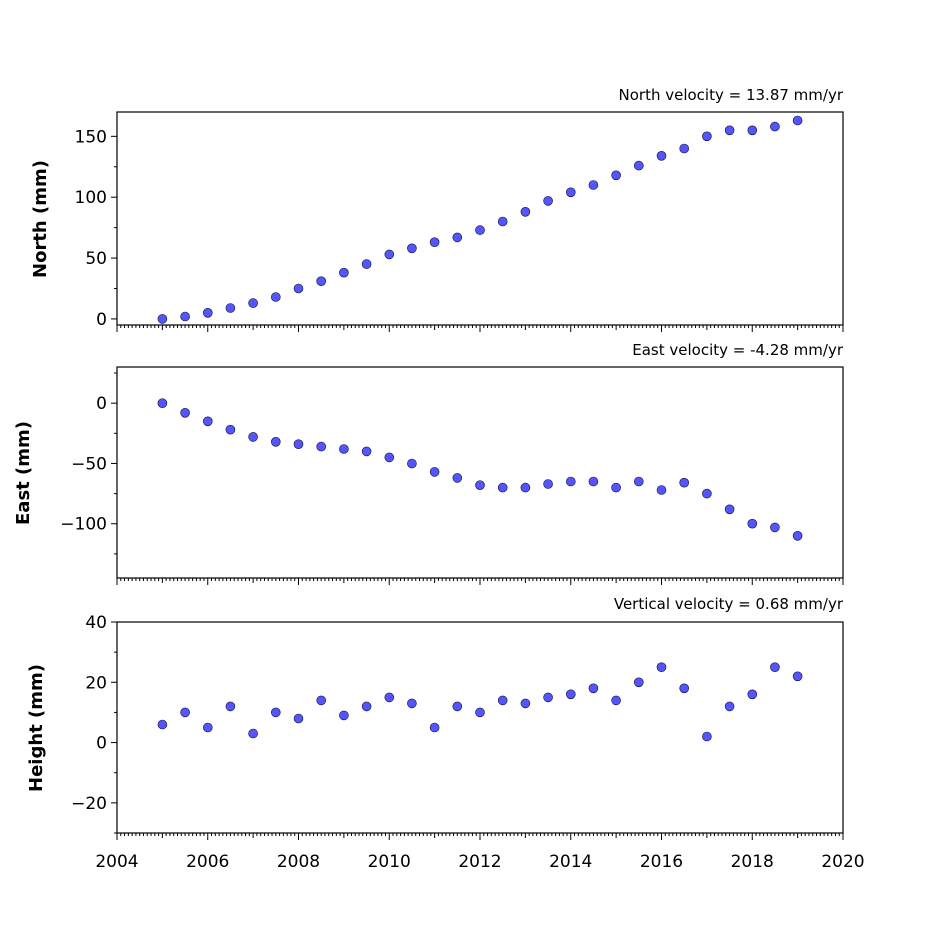 Image resolution: width=937 pixels, height=937 pixels. What do you see at coordinates (570, 862) in the screenshot?
I see `panel-height-xtick-label: 2014` at bounding box center [570, 862].